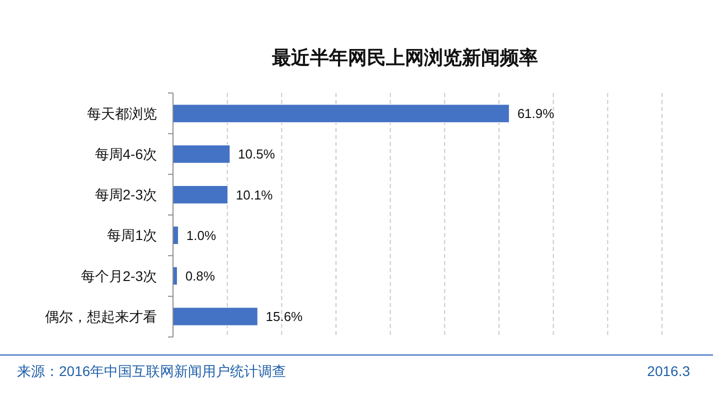 The image size is (713, 411). What do you see at coordinates (151, 371) in the screenshot?
I see `source-note: 来源：2016年中国互联网新闻用户统计调查` at bounding box center [151, 371].